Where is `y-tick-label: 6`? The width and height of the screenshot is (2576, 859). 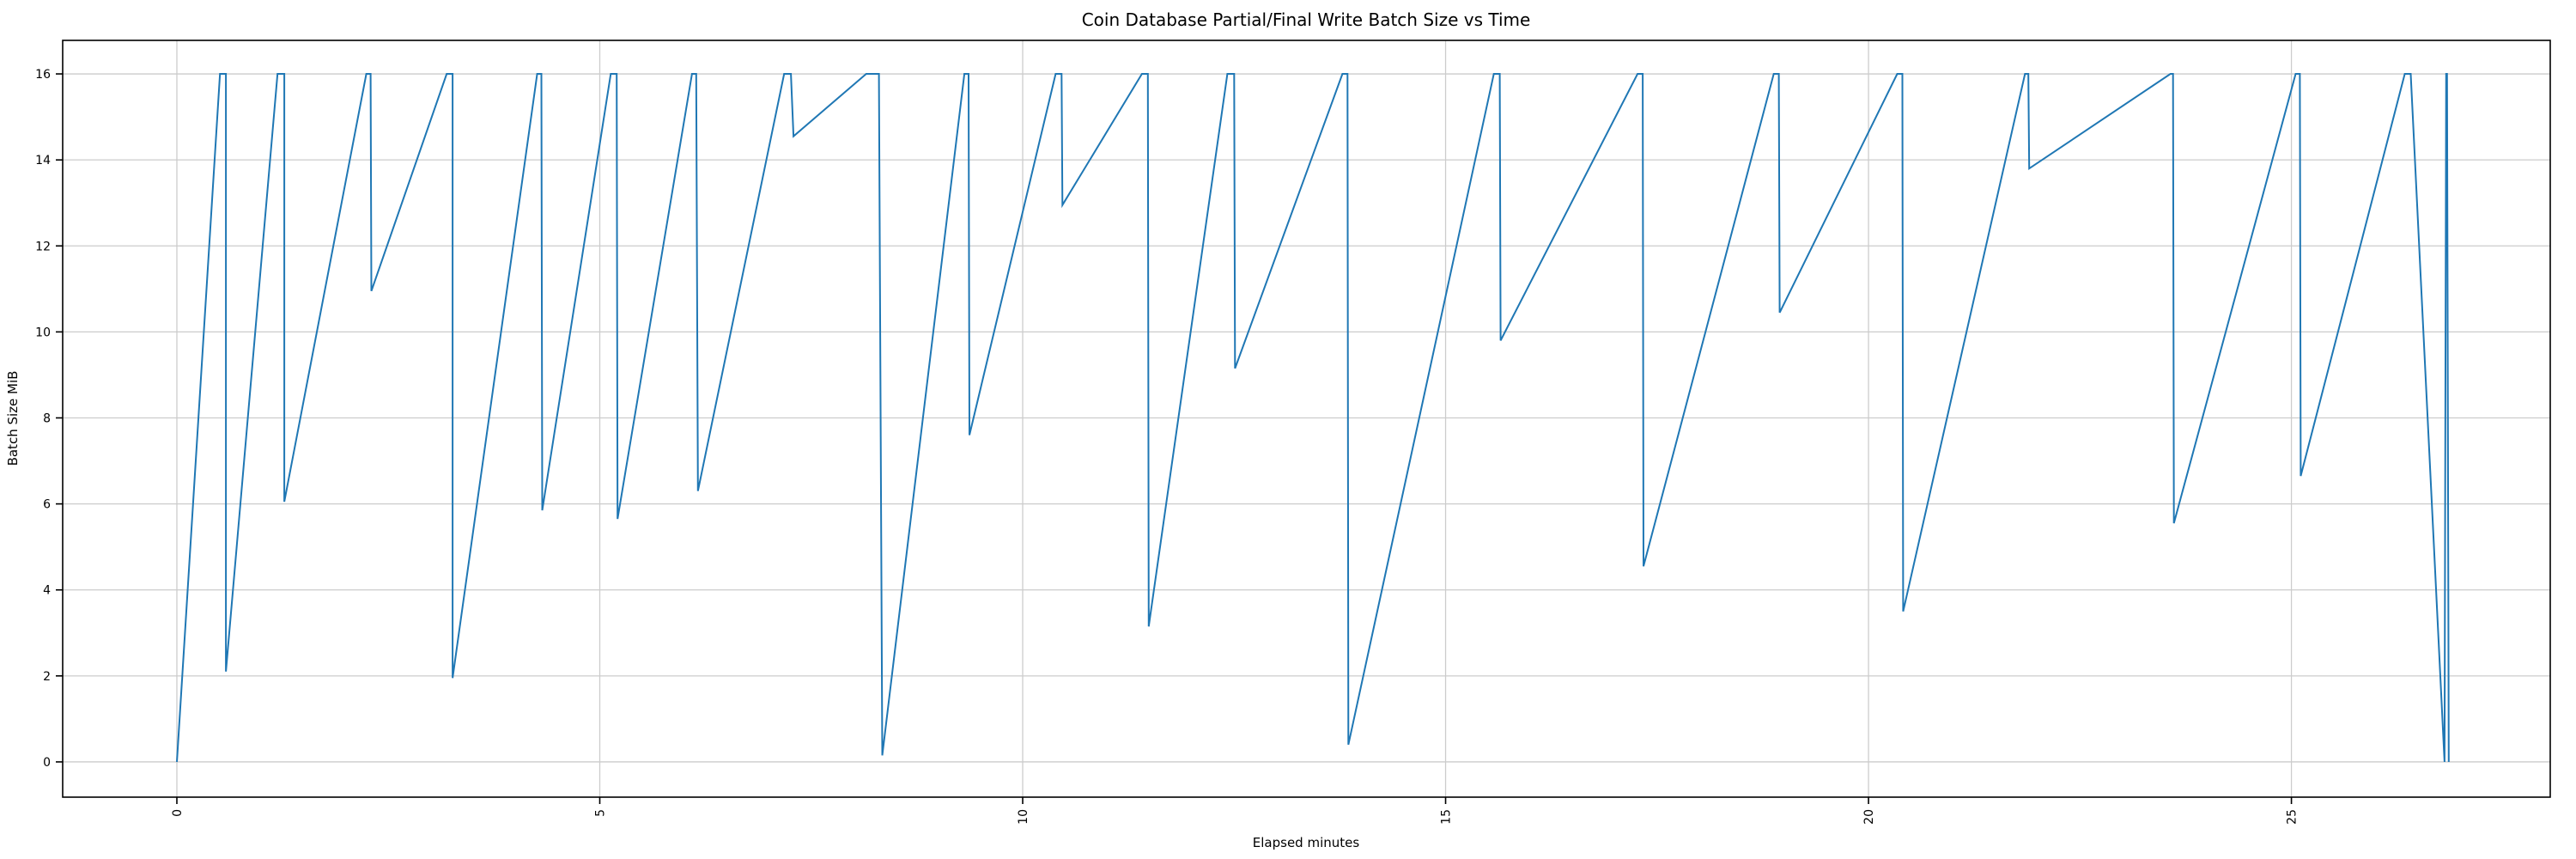
y-tick-label: 6 is located at coordinates (47, 505).